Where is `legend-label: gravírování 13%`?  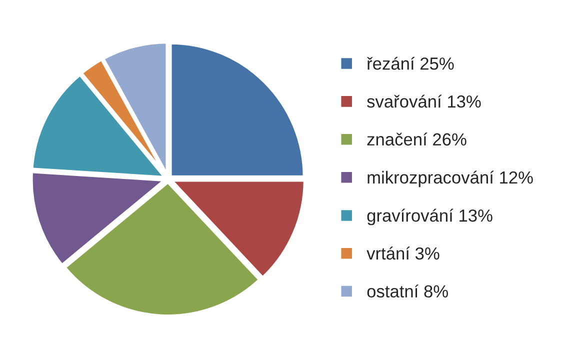 legend-label: gravírování 13% is located at coordinates (429, 217).